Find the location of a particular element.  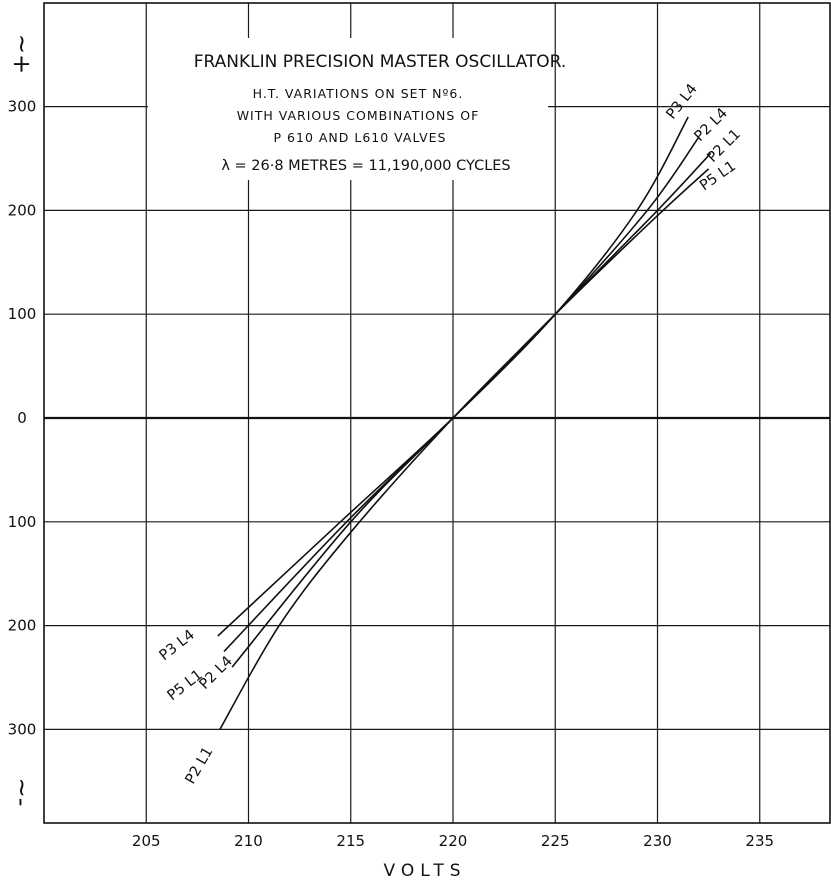

y-sign-top: ~+ is located at coordinates (22, 54).